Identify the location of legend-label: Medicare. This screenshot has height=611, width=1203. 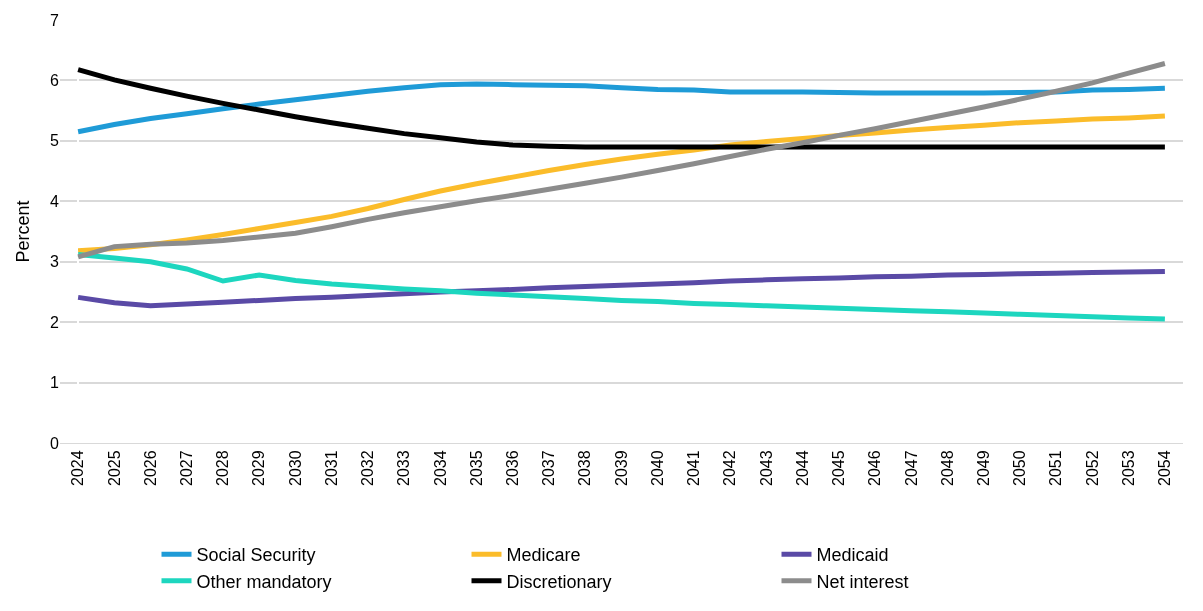
(543, 555).